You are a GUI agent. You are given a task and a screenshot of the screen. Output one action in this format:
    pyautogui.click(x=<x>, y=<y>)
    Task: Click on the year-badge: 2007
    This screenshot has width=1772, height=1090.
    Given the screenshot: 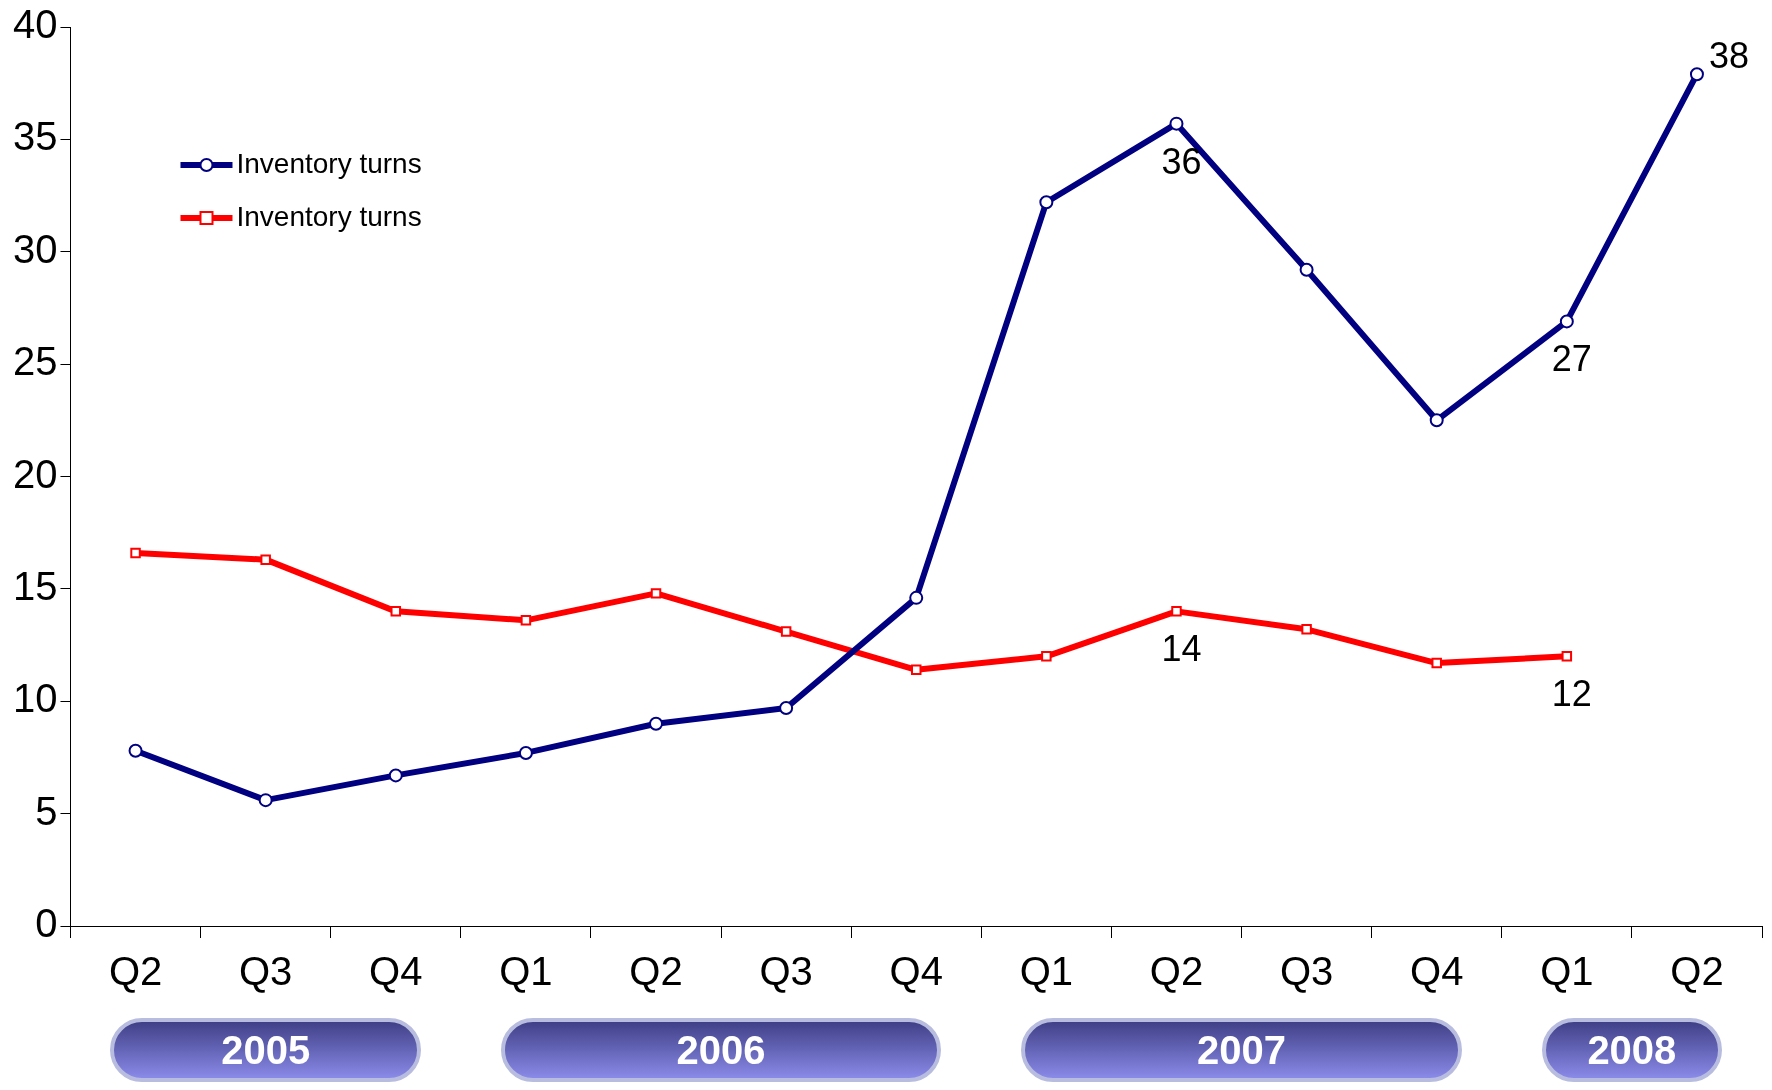 What is the action you would take?
    pyautogui.click(x=1241, y=1050)
    